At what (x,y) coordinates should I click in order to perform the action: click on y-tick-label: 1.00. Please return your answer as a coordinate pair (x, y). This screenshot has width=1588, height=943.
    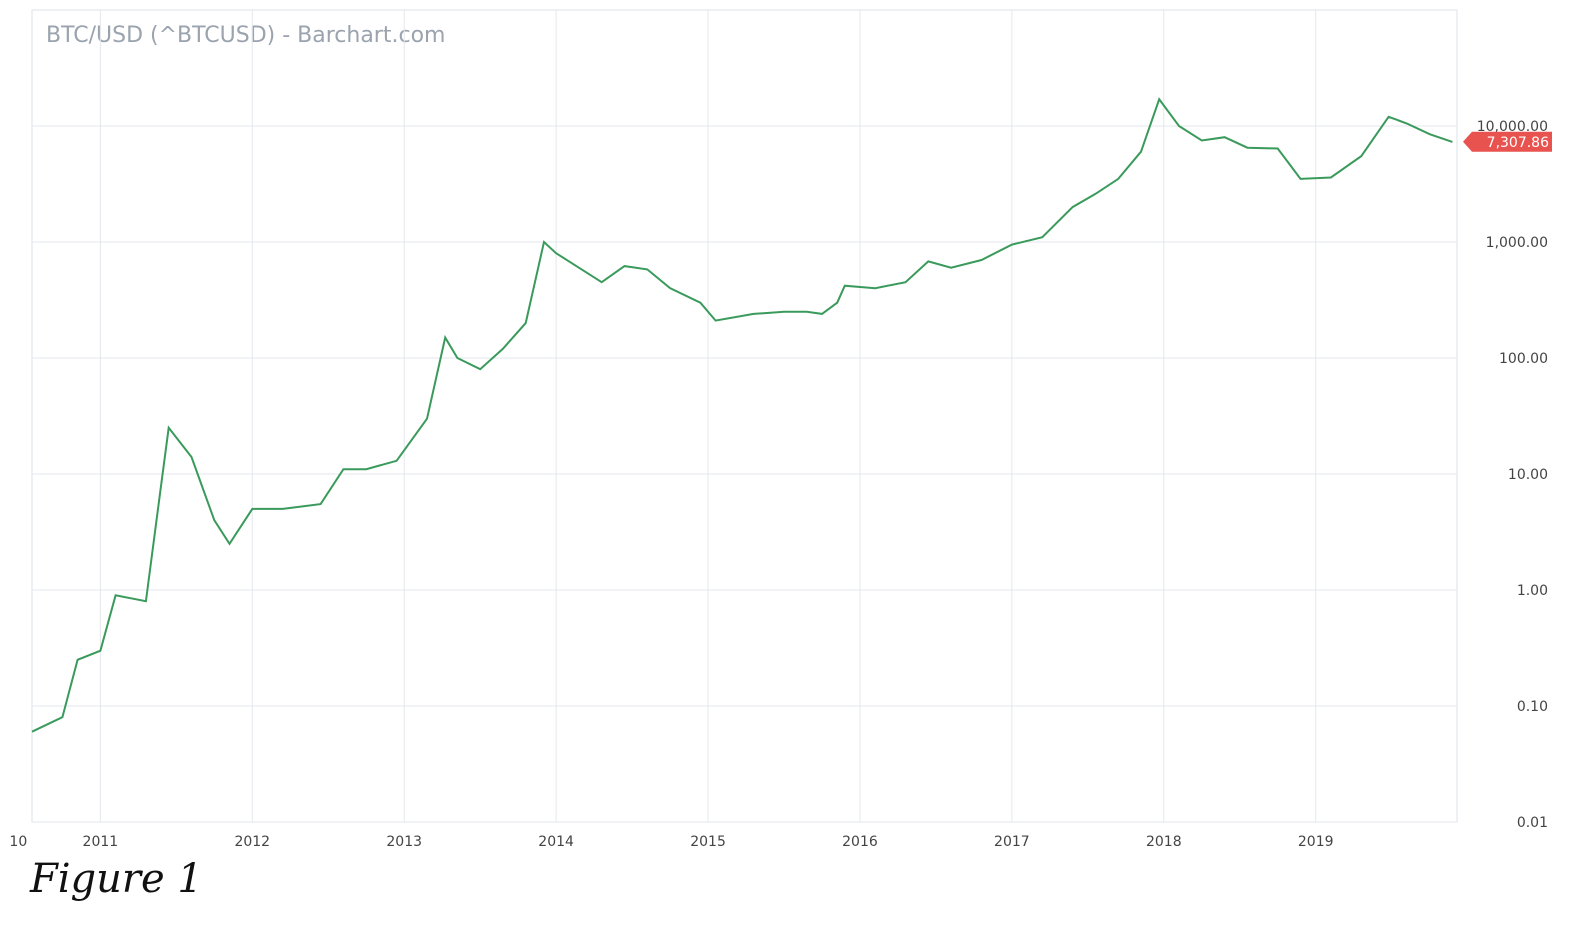
    Looking at the image, I should click on (1532, 591).